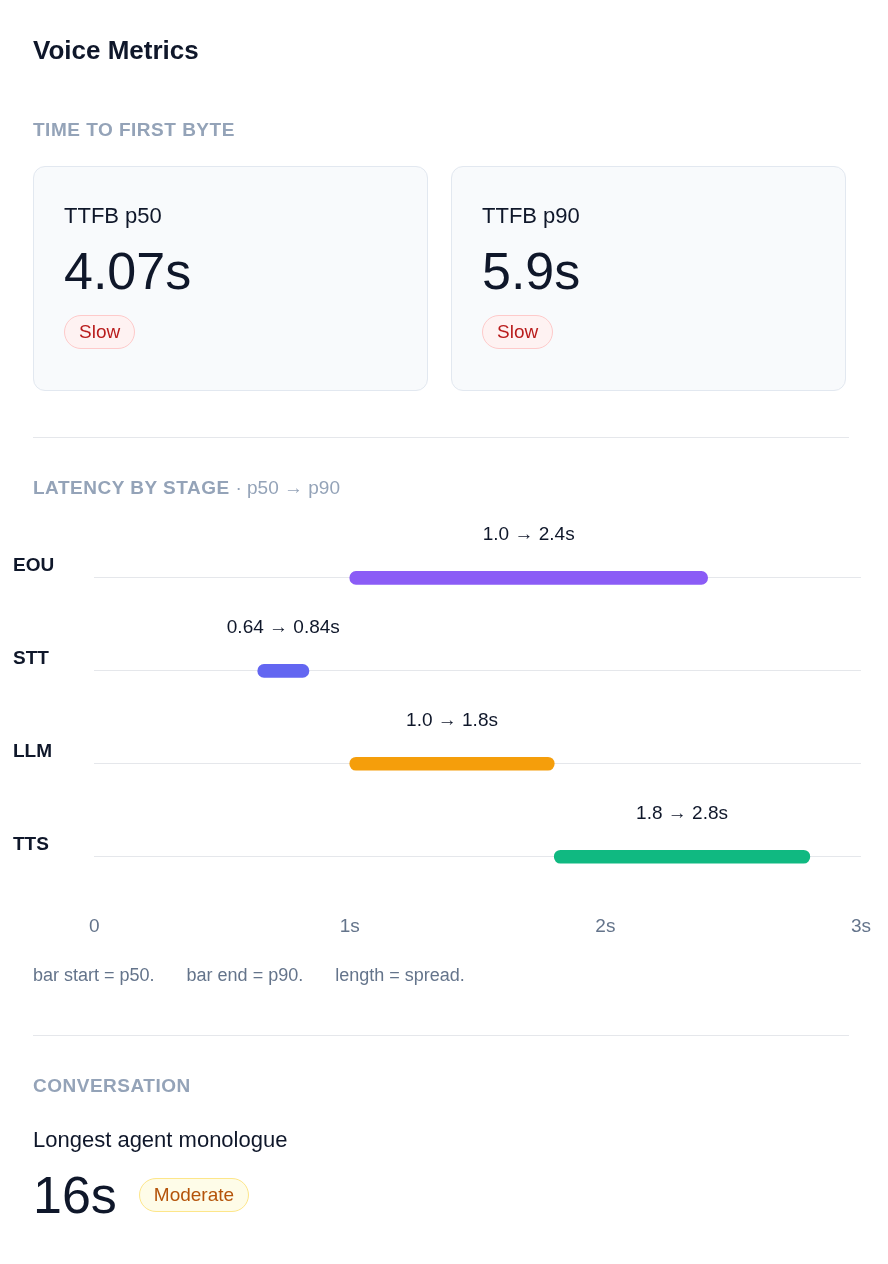 The image size is (888, 1264). I want to click on y-tick-label: TTS, so click(31, 843).